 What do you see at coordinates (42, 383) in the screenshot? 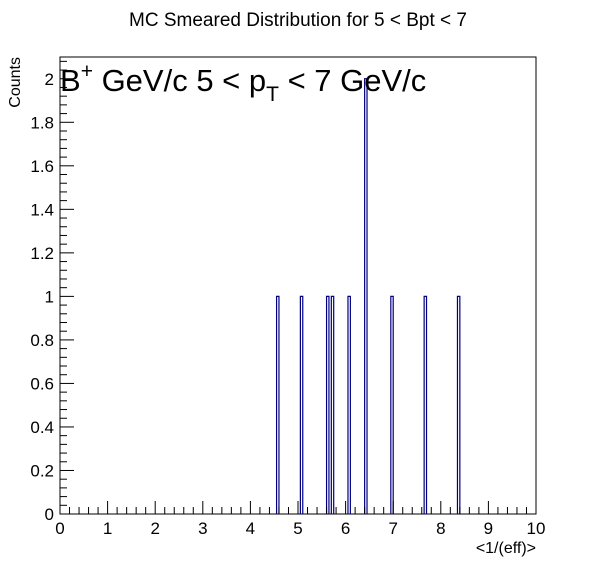
I see `y-tick-label: 0.6` at bounding box center [42, 383].